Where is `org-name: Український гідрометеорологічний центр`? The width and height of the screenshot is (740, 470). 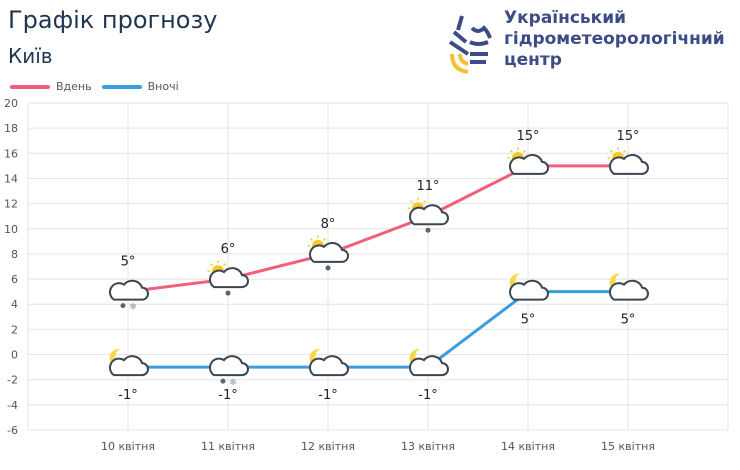
org-name: Український гідрометеорологічний центр is located at coordinates (614, 39).